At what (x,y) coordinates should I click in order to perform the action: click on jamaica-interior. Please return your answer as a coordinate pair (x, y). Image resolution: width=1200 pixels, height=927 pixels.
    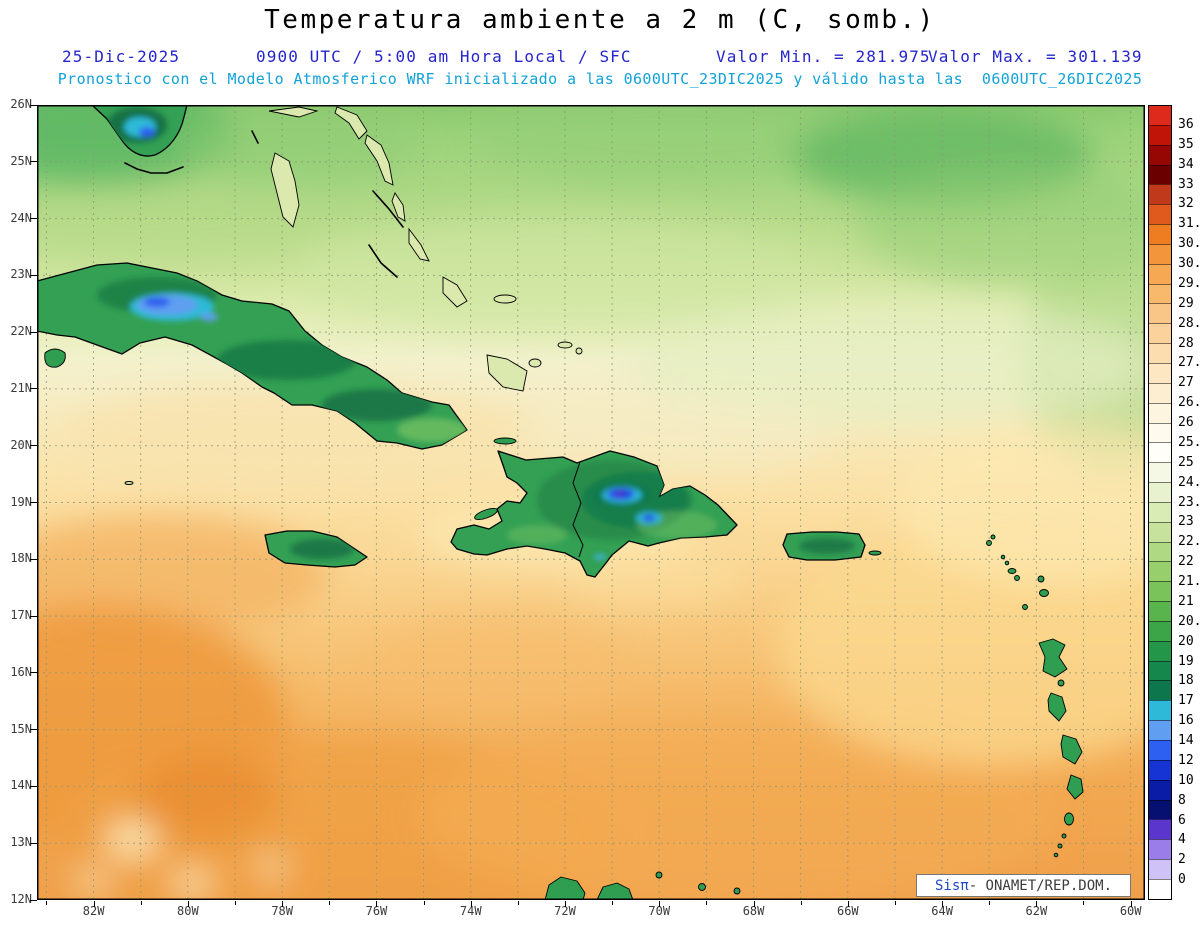
    Looking at the image, I should click on (322, 549).